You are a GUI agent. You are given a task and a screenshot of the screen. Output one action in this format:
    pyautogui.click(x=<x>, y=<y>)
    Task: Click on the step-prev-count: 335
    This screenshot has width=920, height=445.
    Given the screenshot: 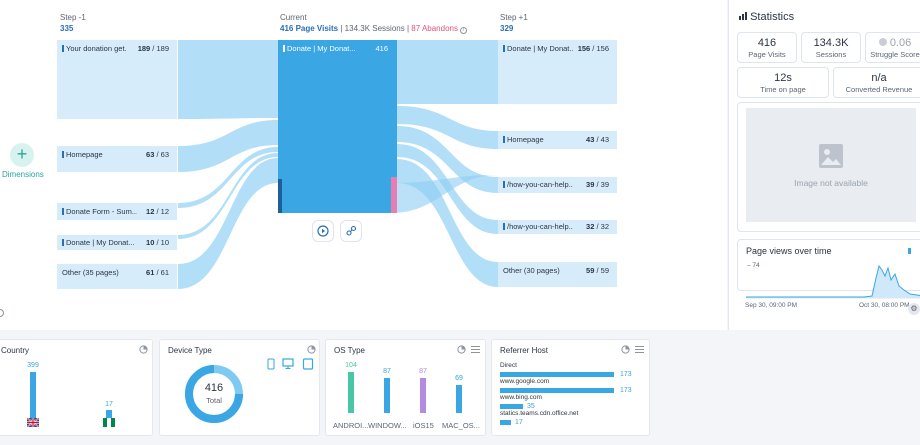 What is the action you would take?
    pyautogui.click(x=67, y=28)
    